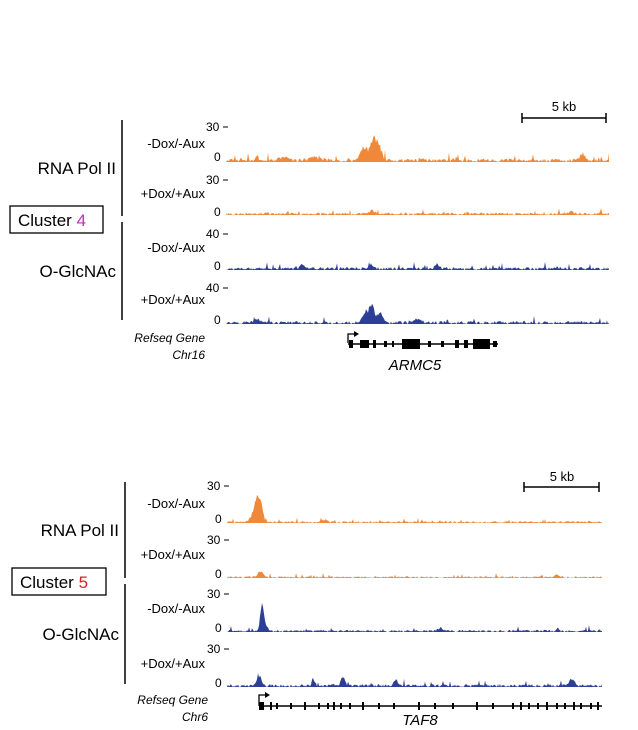  What do you see at coordinates (415, 365) in the screenshot?
I see `gene-name-label: ARMC5` at bounding box center [415, 365].